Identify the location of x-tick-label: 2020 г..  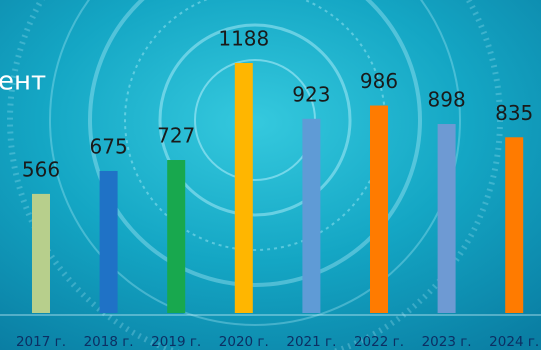
(244, 342).